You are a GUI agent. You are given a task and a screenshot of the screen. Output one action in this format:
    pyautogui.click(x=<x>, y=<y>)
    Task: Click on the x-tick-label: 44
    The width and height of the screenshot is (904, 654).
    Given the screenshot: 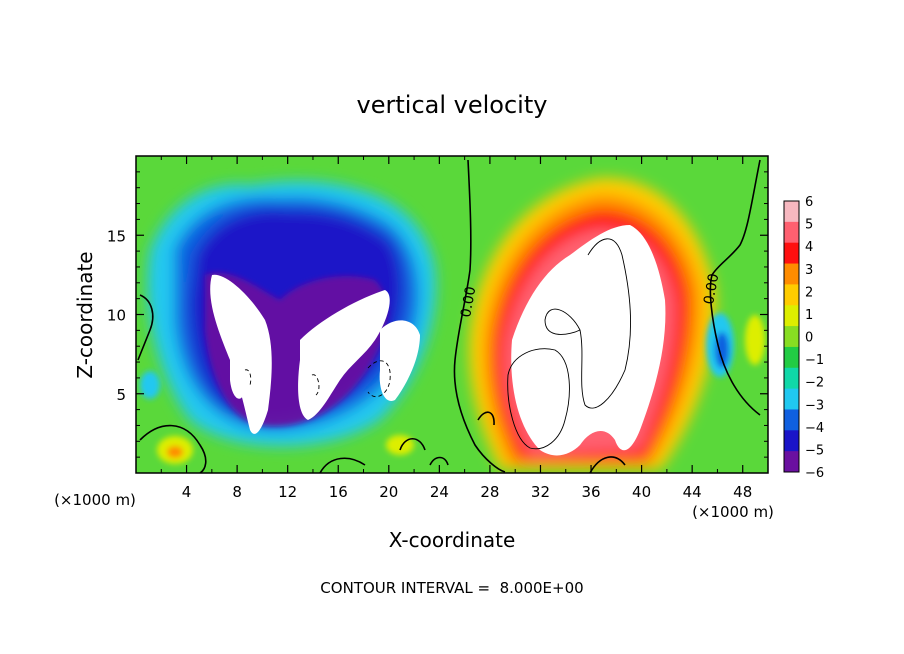 What is the action you would take?
    pyautogui.click(x=692, y=492)
    